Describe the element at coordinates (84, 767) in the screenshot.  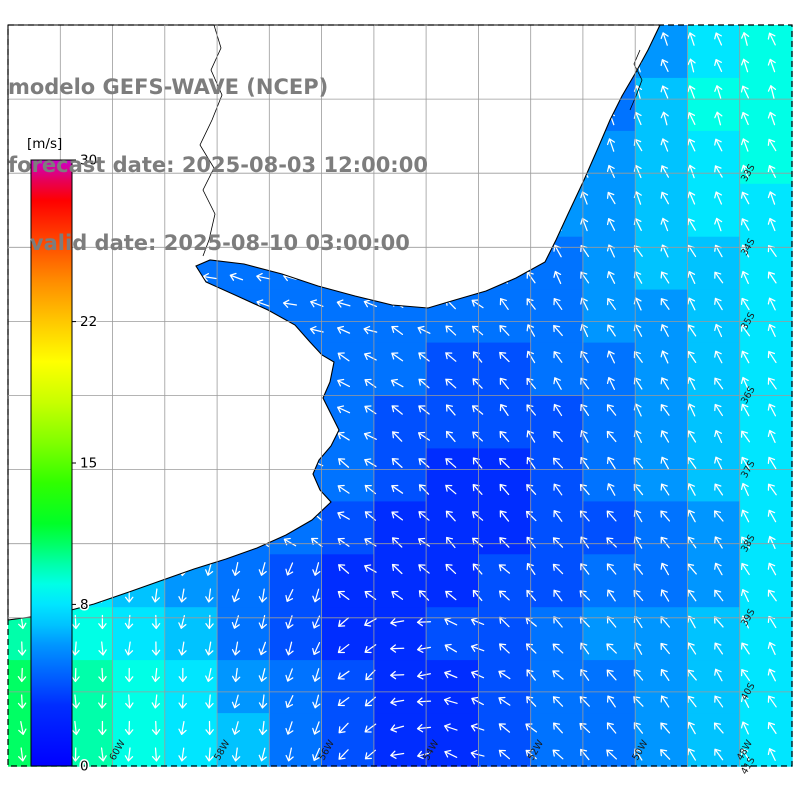
I see `colorbar-tick-label: 0` at that location.